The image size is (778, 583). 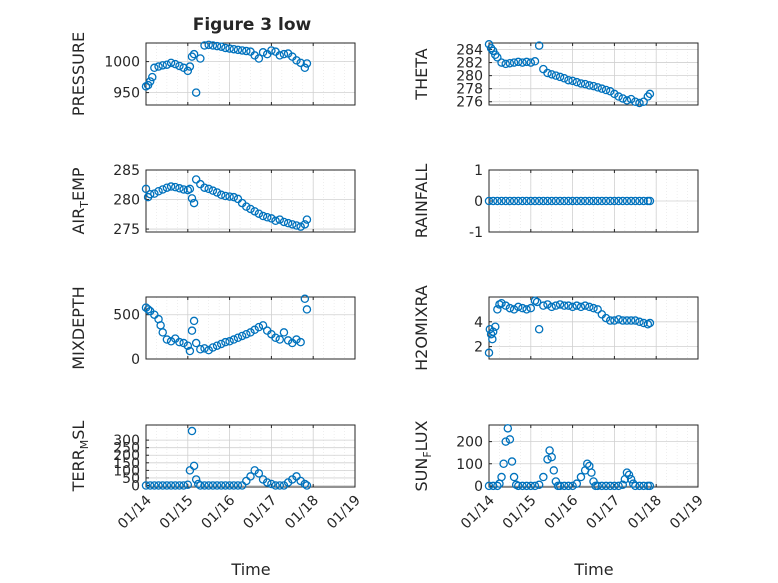 I want to click on plot-frame, so click(x=250, y=456).